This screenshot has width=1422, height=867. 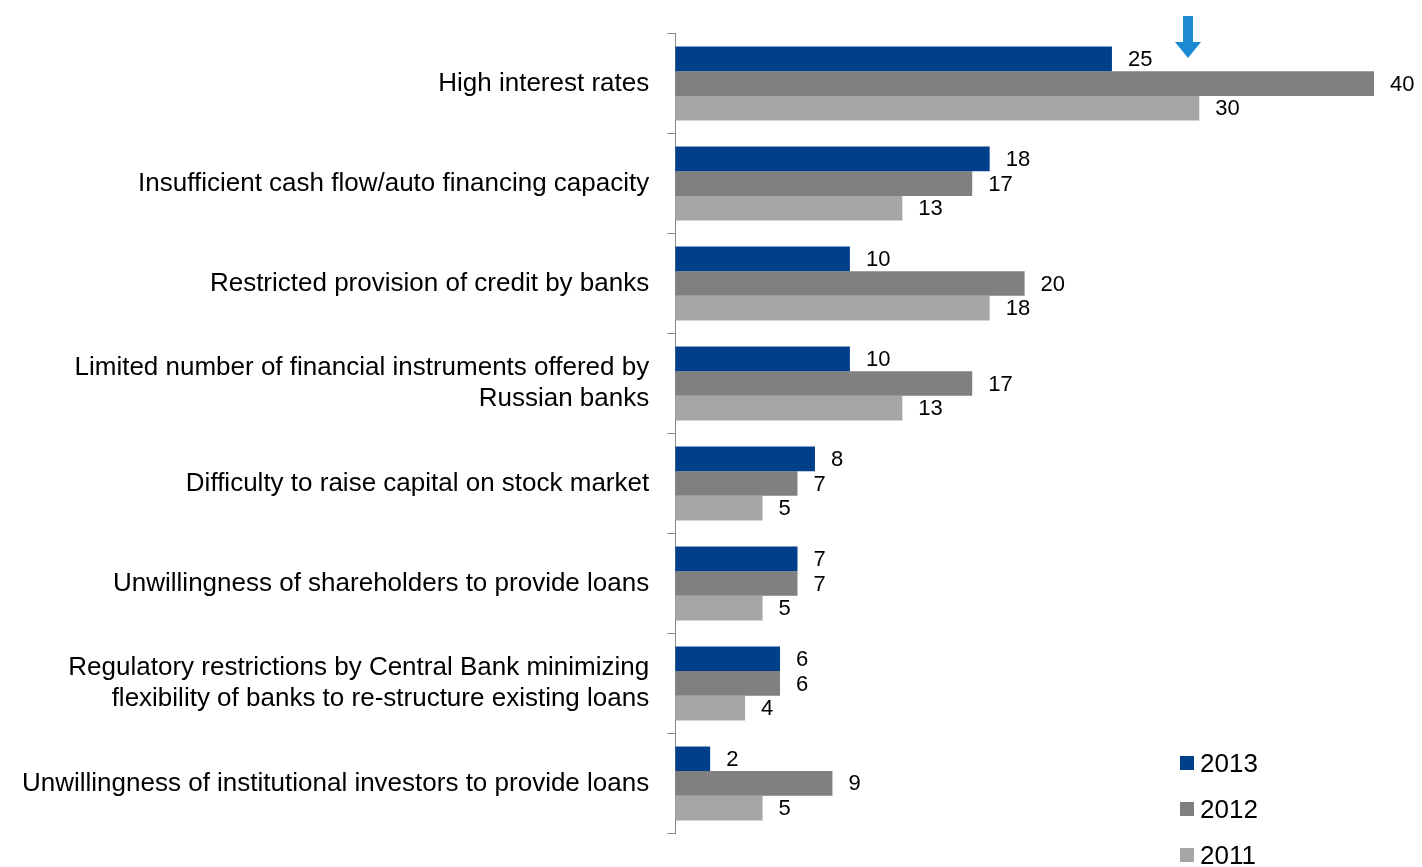 I want to click on y-tick-label: Restricted provision of credit by banks, so click(x=429, y=281).